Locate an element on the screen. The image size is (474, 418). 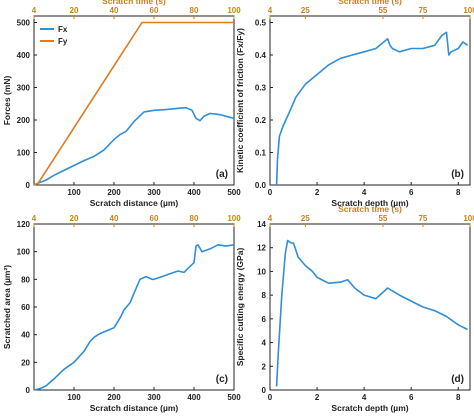
y-tick-label: 0.2 is located at coordinates (261, 120).